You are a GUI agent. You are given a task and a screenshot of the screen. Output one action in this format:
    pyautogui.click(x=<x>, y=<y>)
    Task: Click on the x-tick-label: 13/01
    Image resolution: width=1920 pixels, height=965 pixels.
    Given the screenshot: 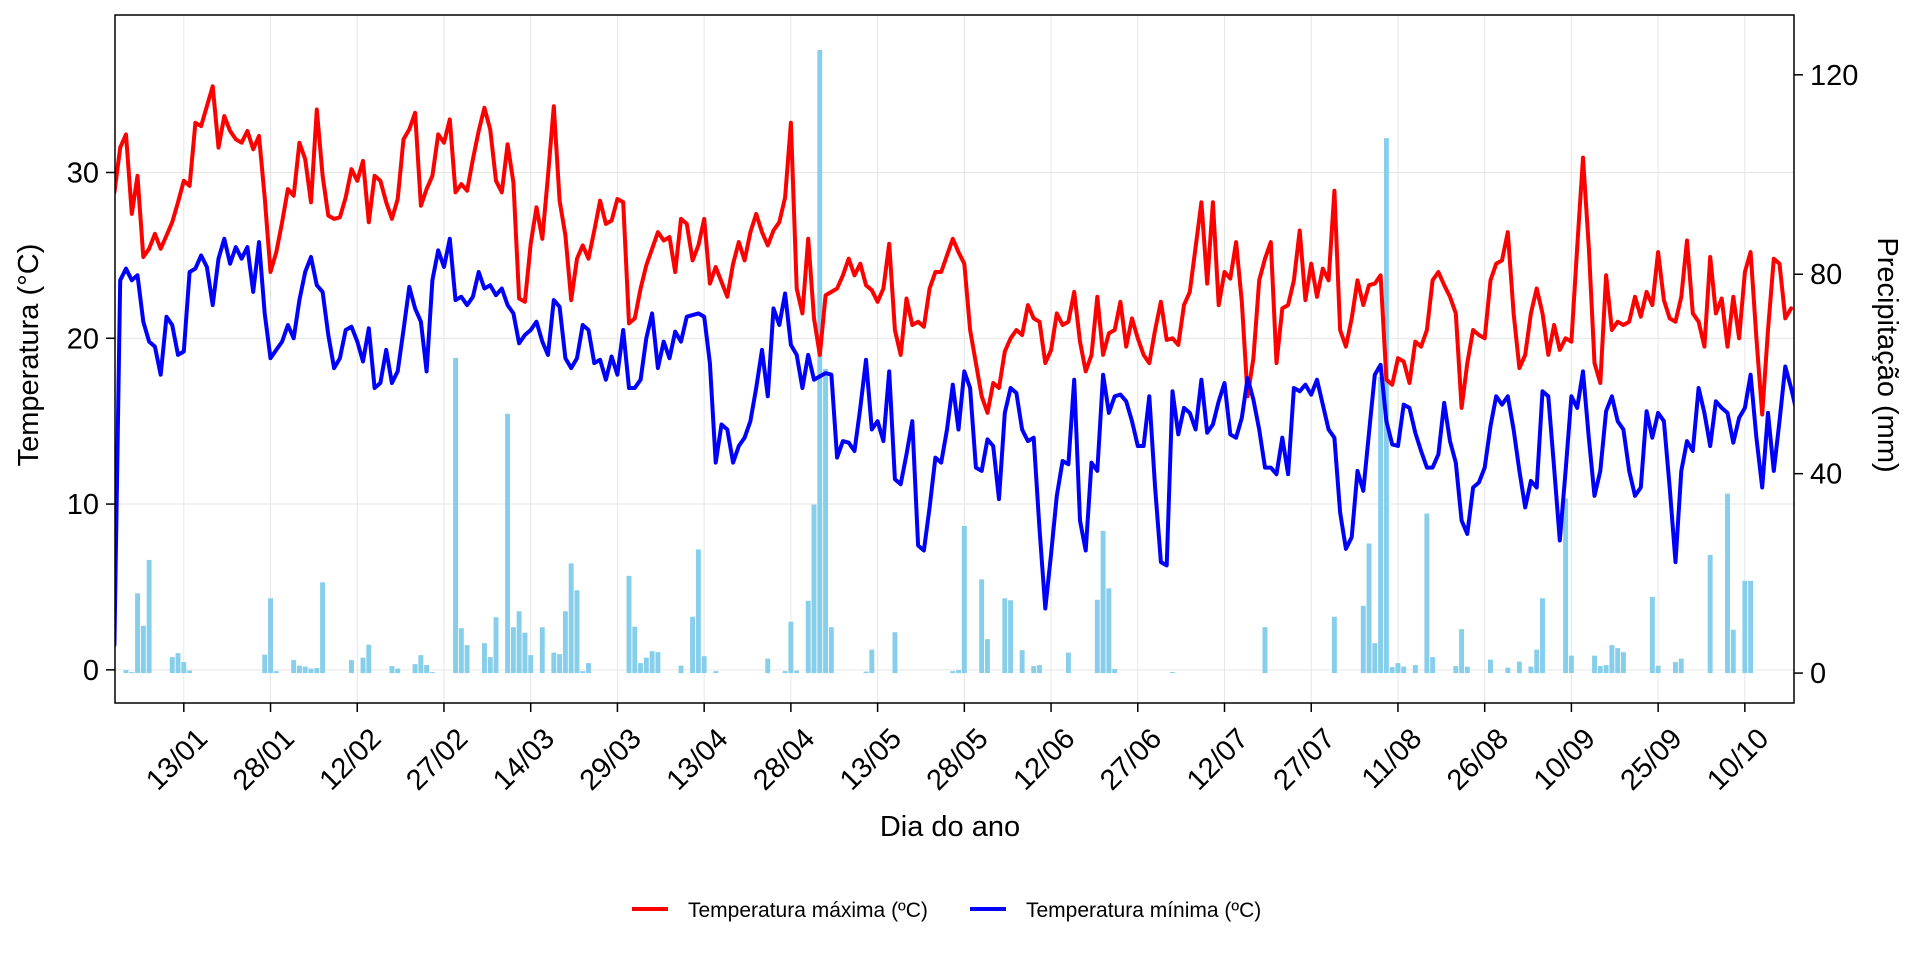 What is the action you would take?
    pyautogui.click(x=177, y=760)
    